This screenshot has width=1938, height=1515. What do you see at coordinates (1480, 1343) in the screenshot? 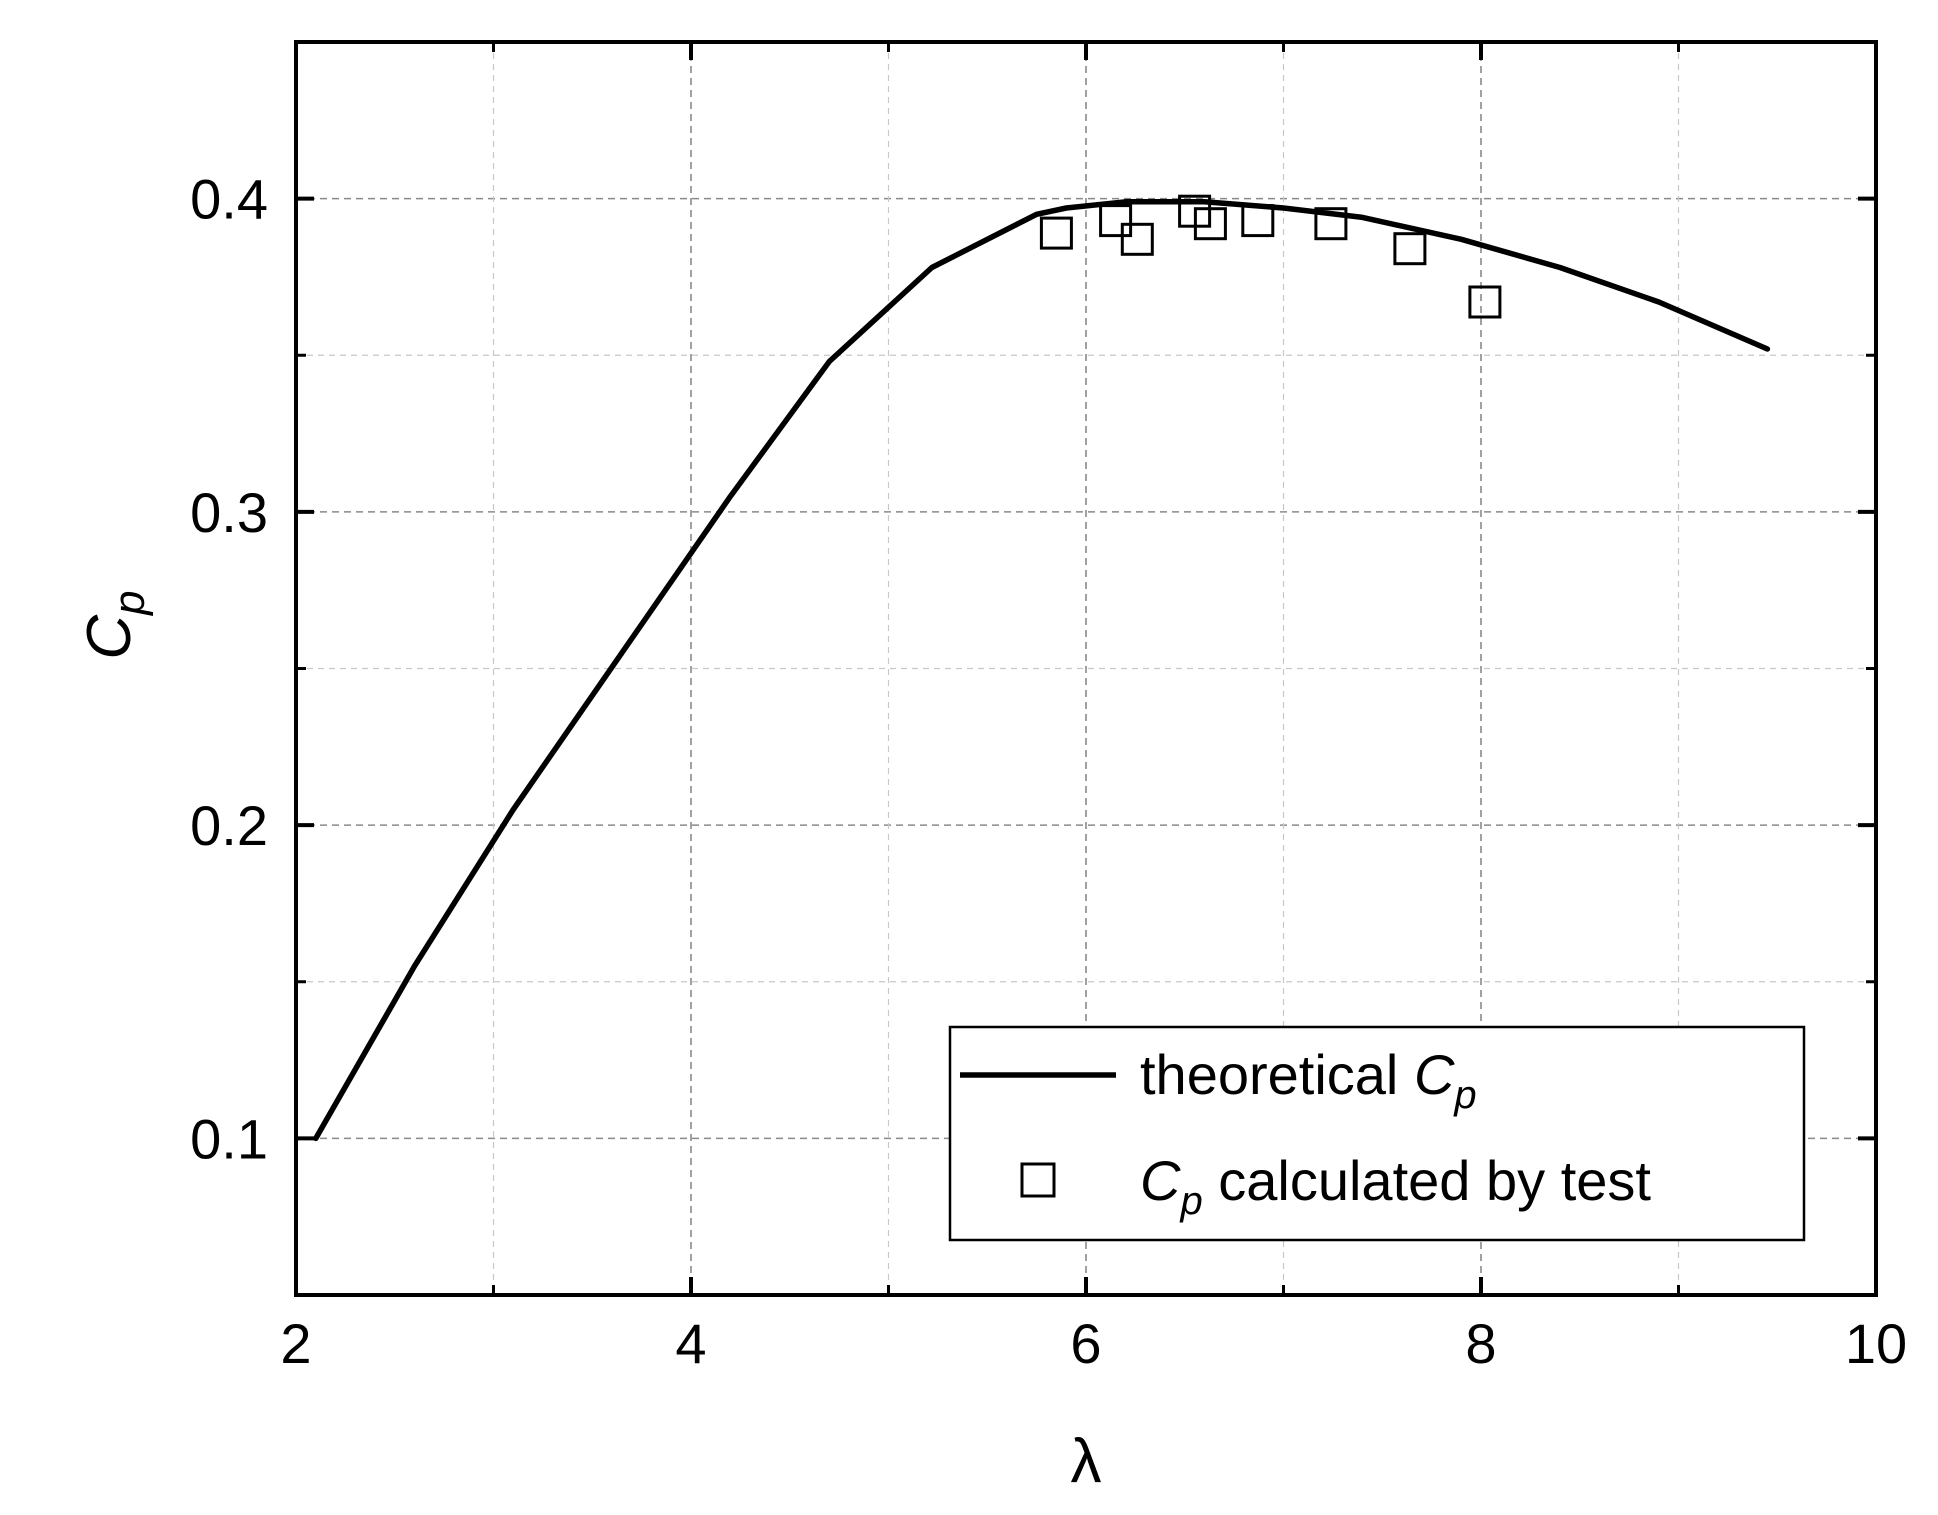
I see `x-tick-label: 8` at bounding box center [1480, 1343].